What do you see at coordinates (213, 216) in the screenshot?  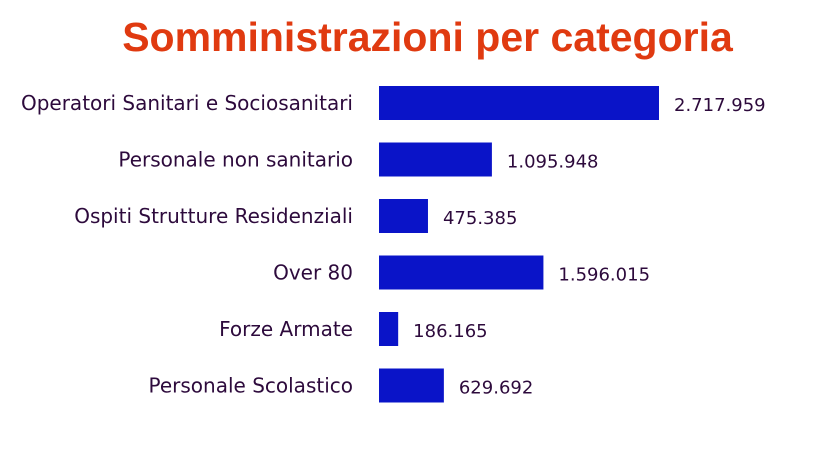 I see `category-label: Ospiti Strutture Residenziali` at bounding box center [213, 216].